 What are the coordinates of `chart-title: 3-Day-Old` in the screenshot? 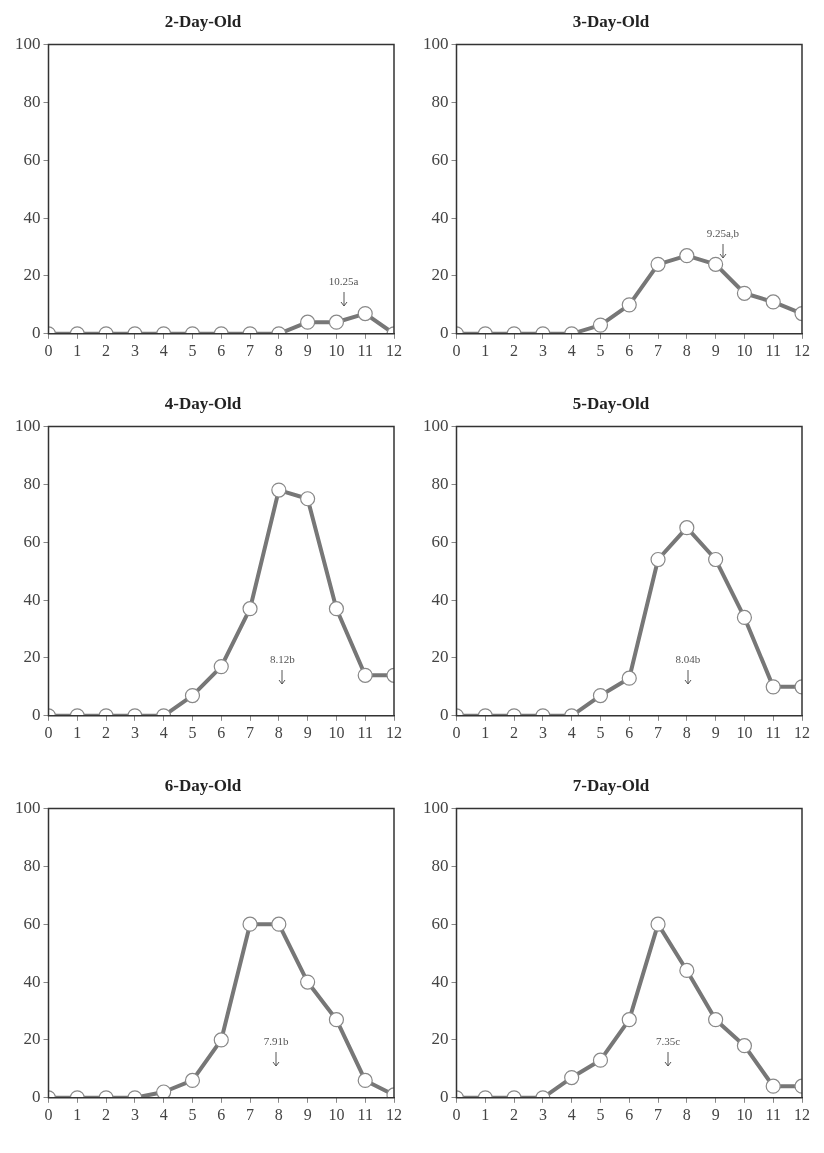 It's located at (611, 21).